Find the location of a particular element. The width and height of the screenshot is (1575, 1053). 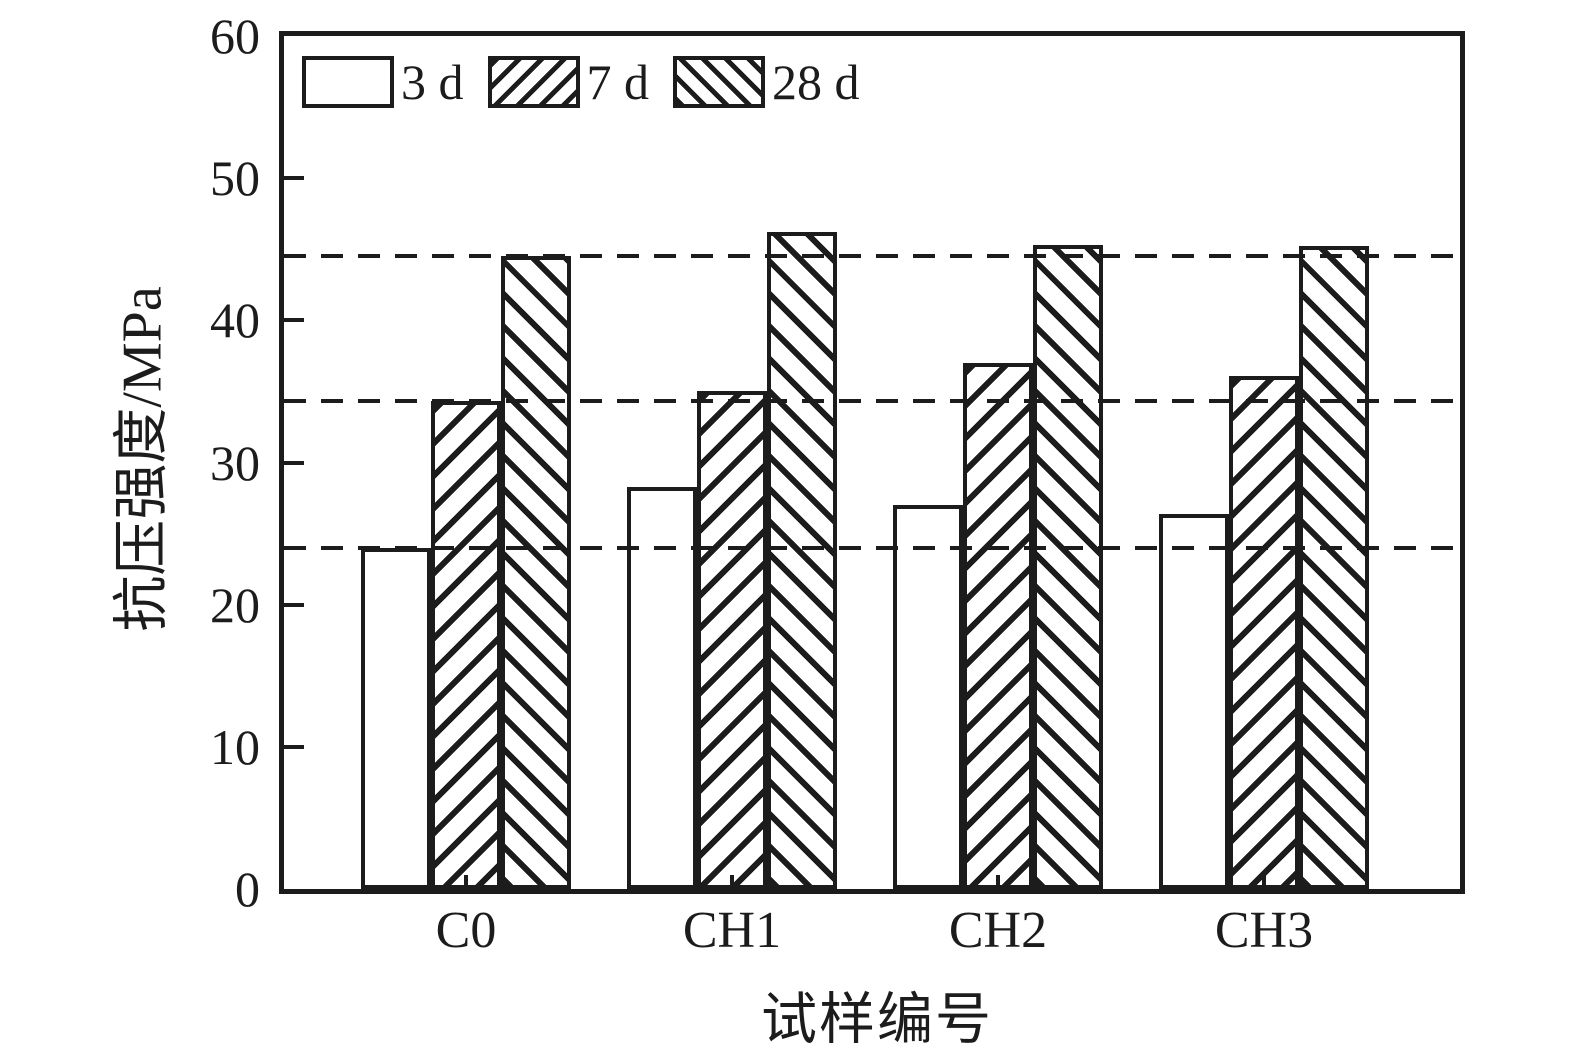

legend-item-3d: 3 d is located at coordinates (383, 82).